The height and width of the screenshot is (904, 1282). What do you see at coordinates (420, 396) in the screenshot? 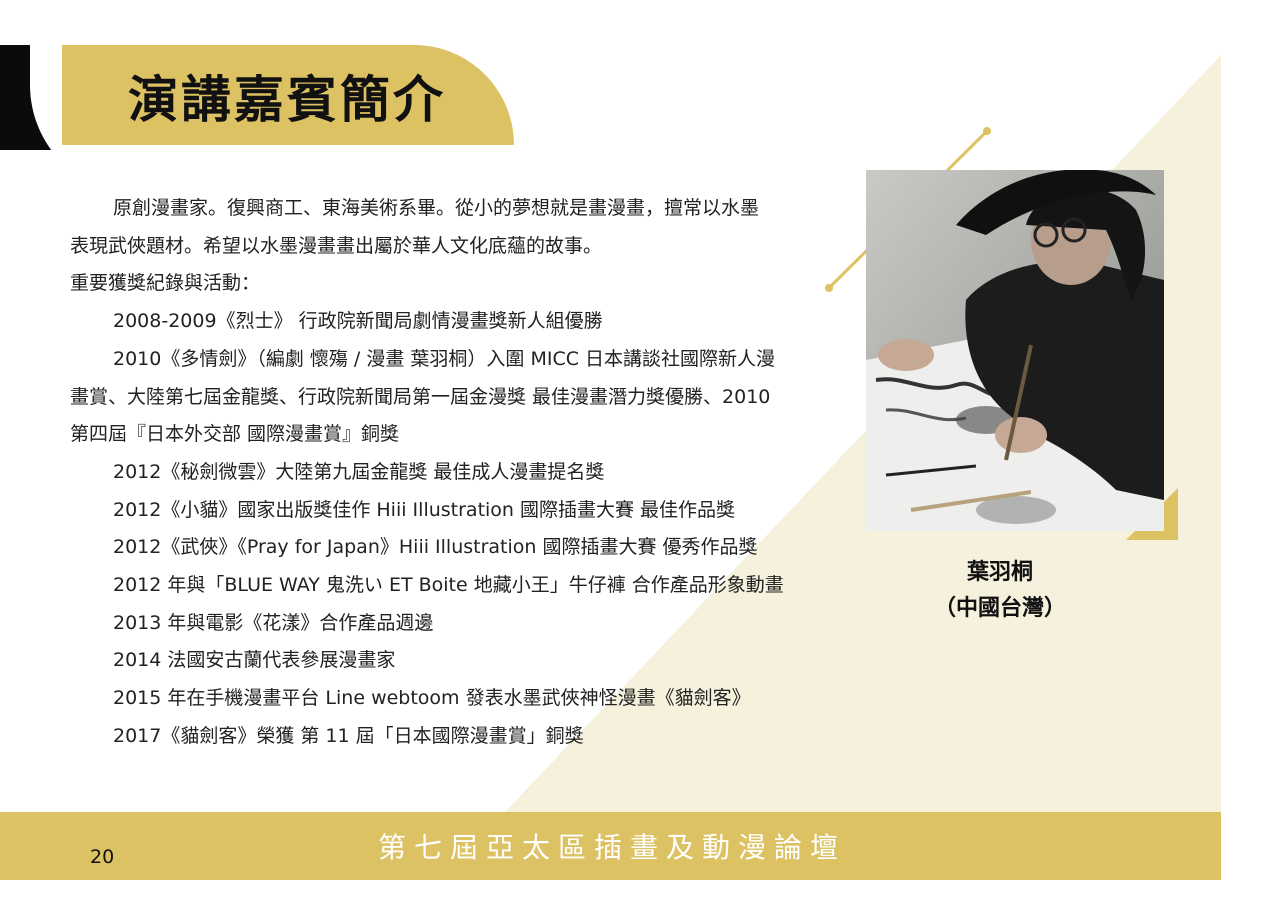
I see `award-item-continued: 畫賞、大陸第七屆金龍獎、行政院新聞局第一屆金漫獎 最佳漫畫潛力獎優勝、2010` at bounding box center [420, 396].